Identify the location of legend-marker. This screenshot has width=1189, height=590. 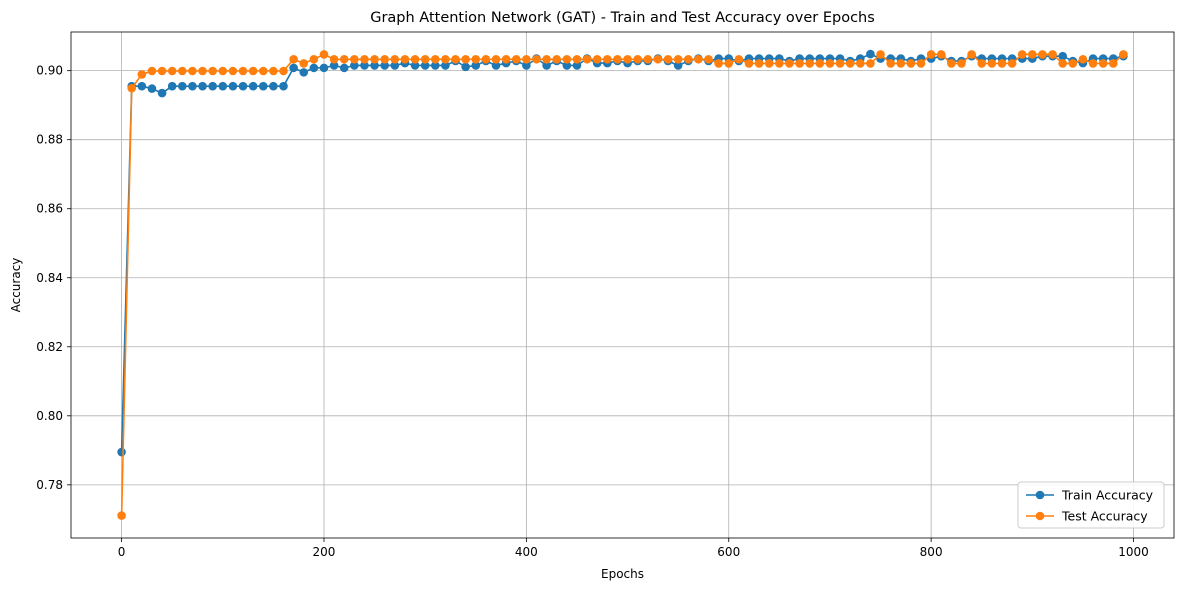
(1040, 495).